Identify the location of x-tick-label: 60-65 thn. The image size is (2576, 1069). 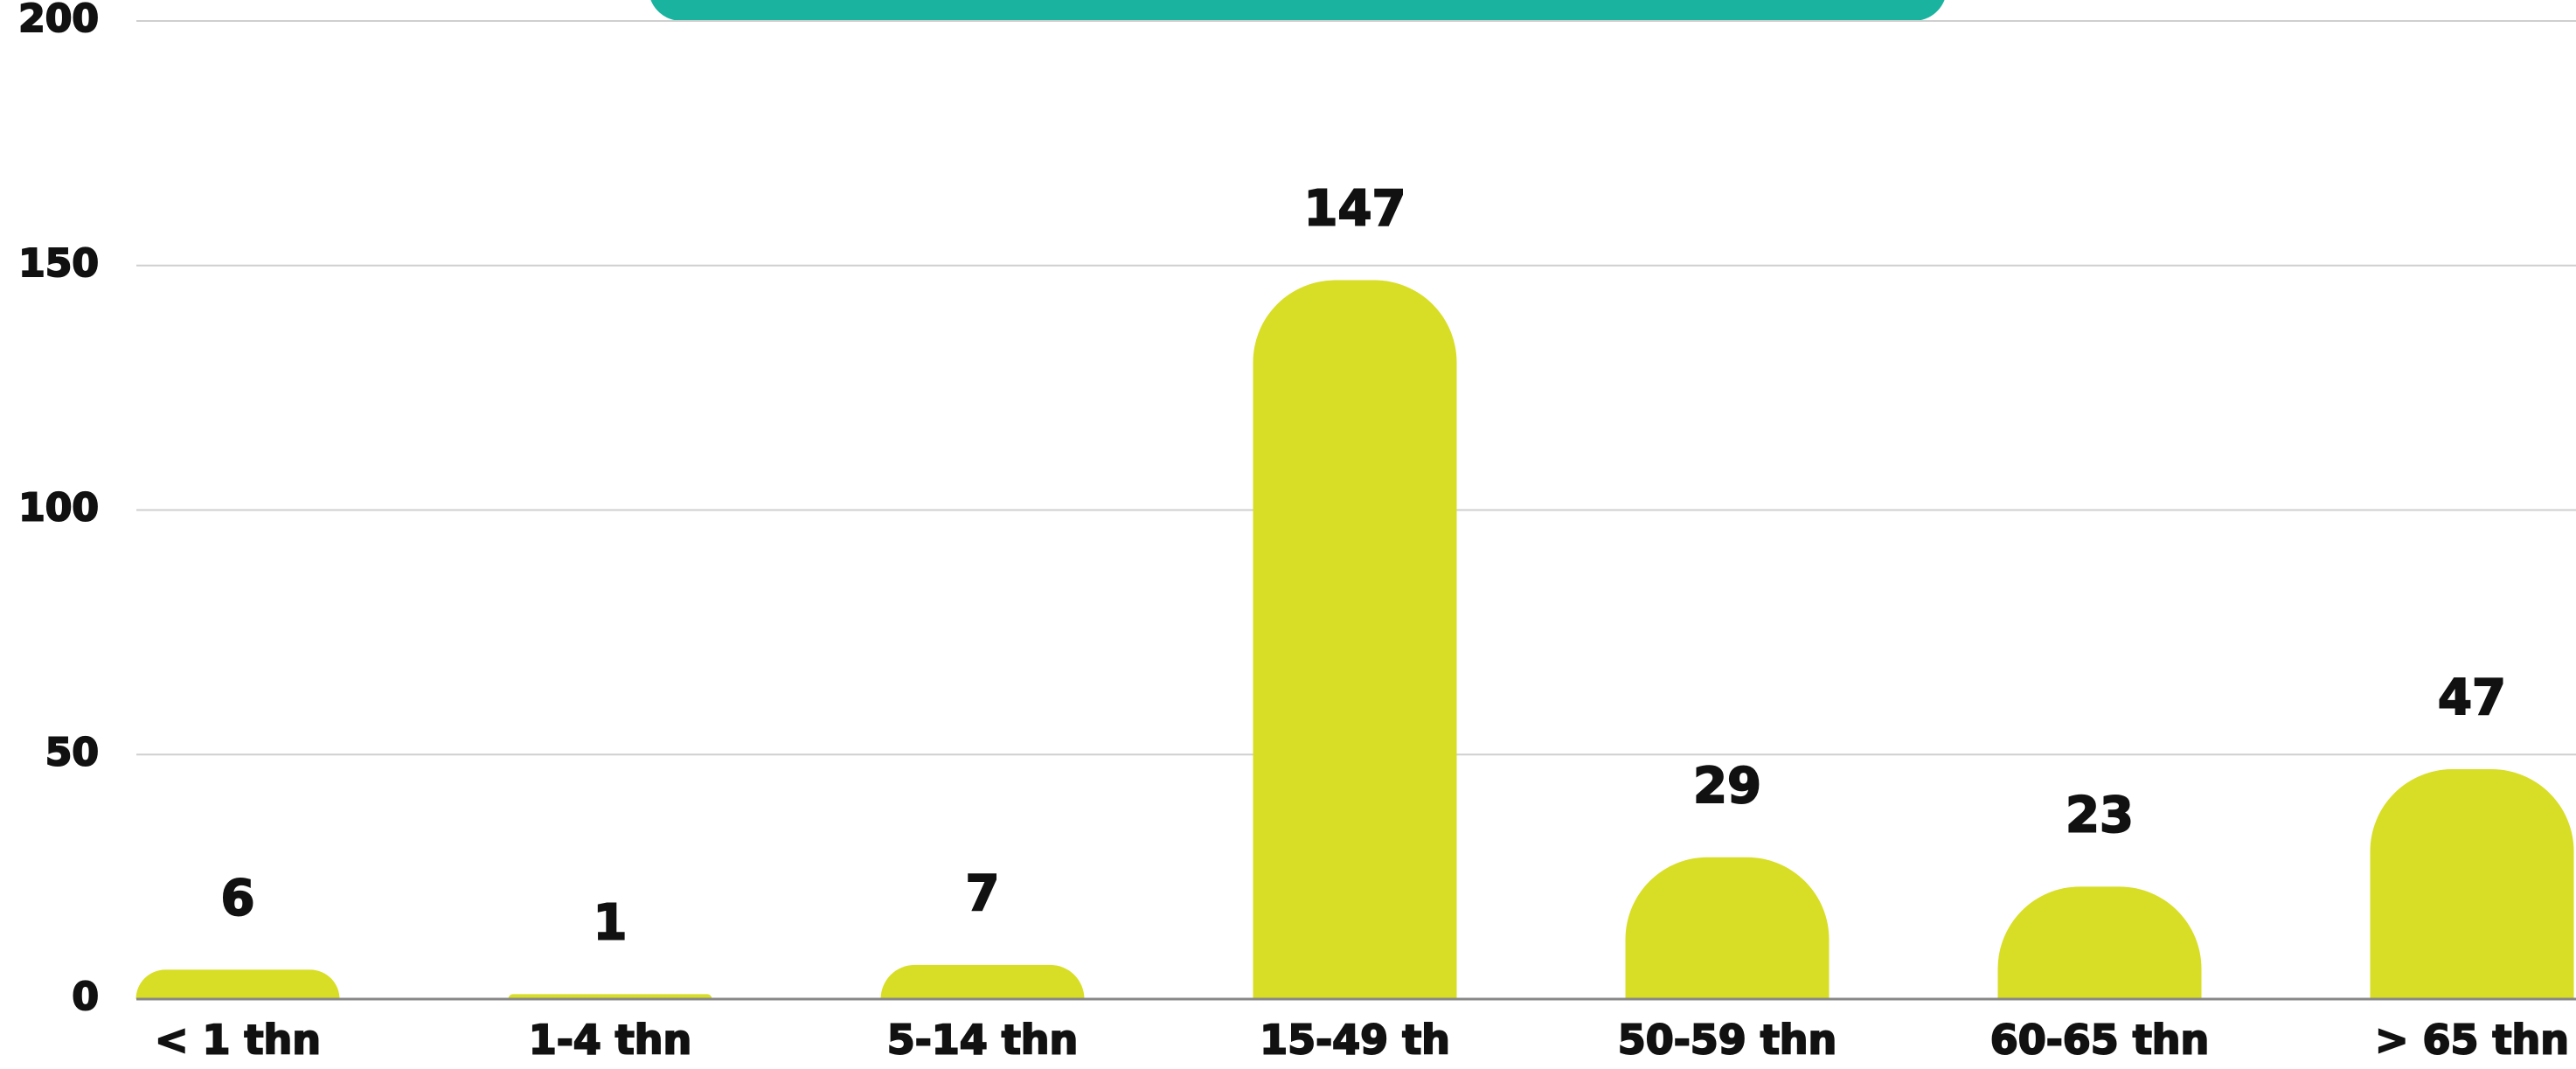
(2100, 1040).